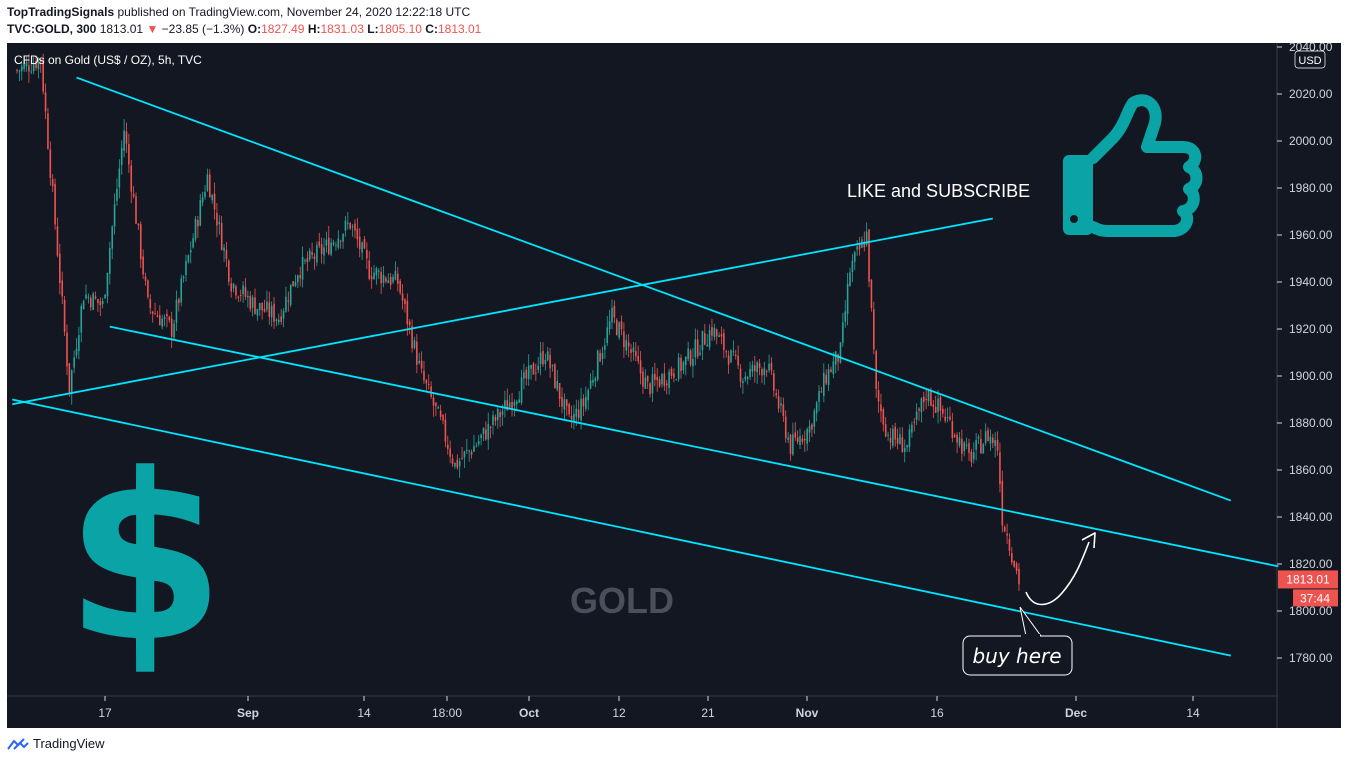  I want to click on tradingview-brand: TradingView, so click(56, 743).